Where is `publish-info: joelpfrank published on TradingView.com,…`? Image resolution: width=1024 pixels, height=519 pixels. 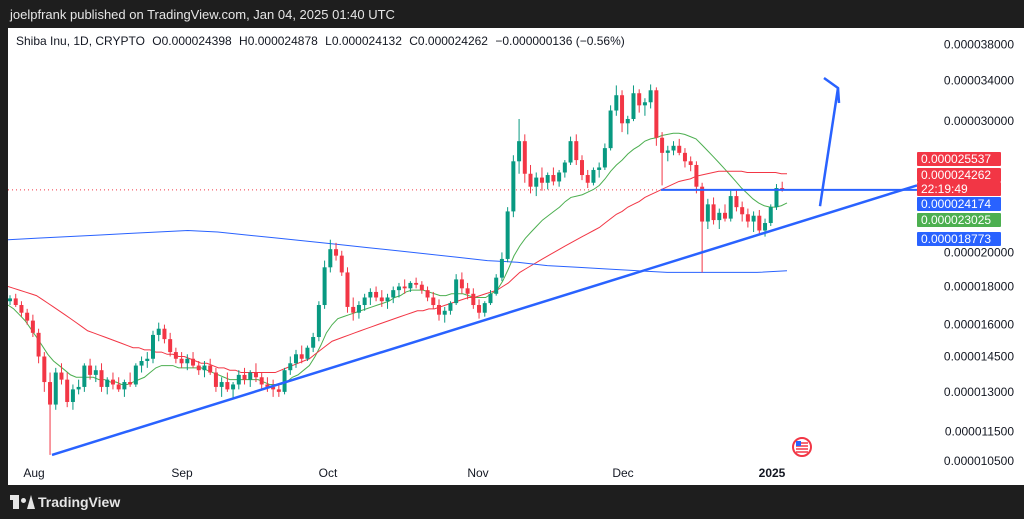
publish-info: joelpfrank published on TradingView.com,… is located at coordinates (202, 14).